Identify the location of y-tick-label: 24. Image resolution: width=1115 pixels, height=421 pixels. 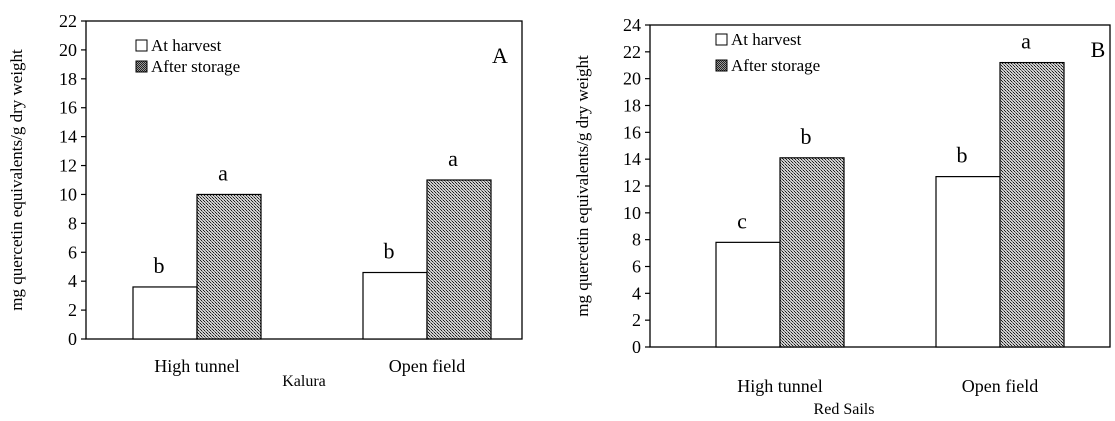
(632, 25).